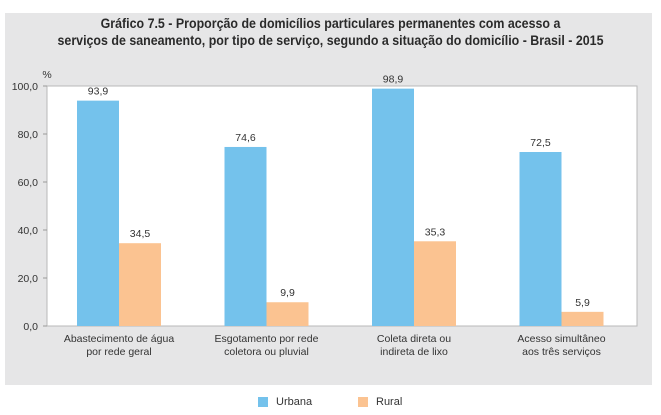 This screenshot has width=661, height=415. I want to click on data-label-rural-1: 9,9, so click(287, 293).